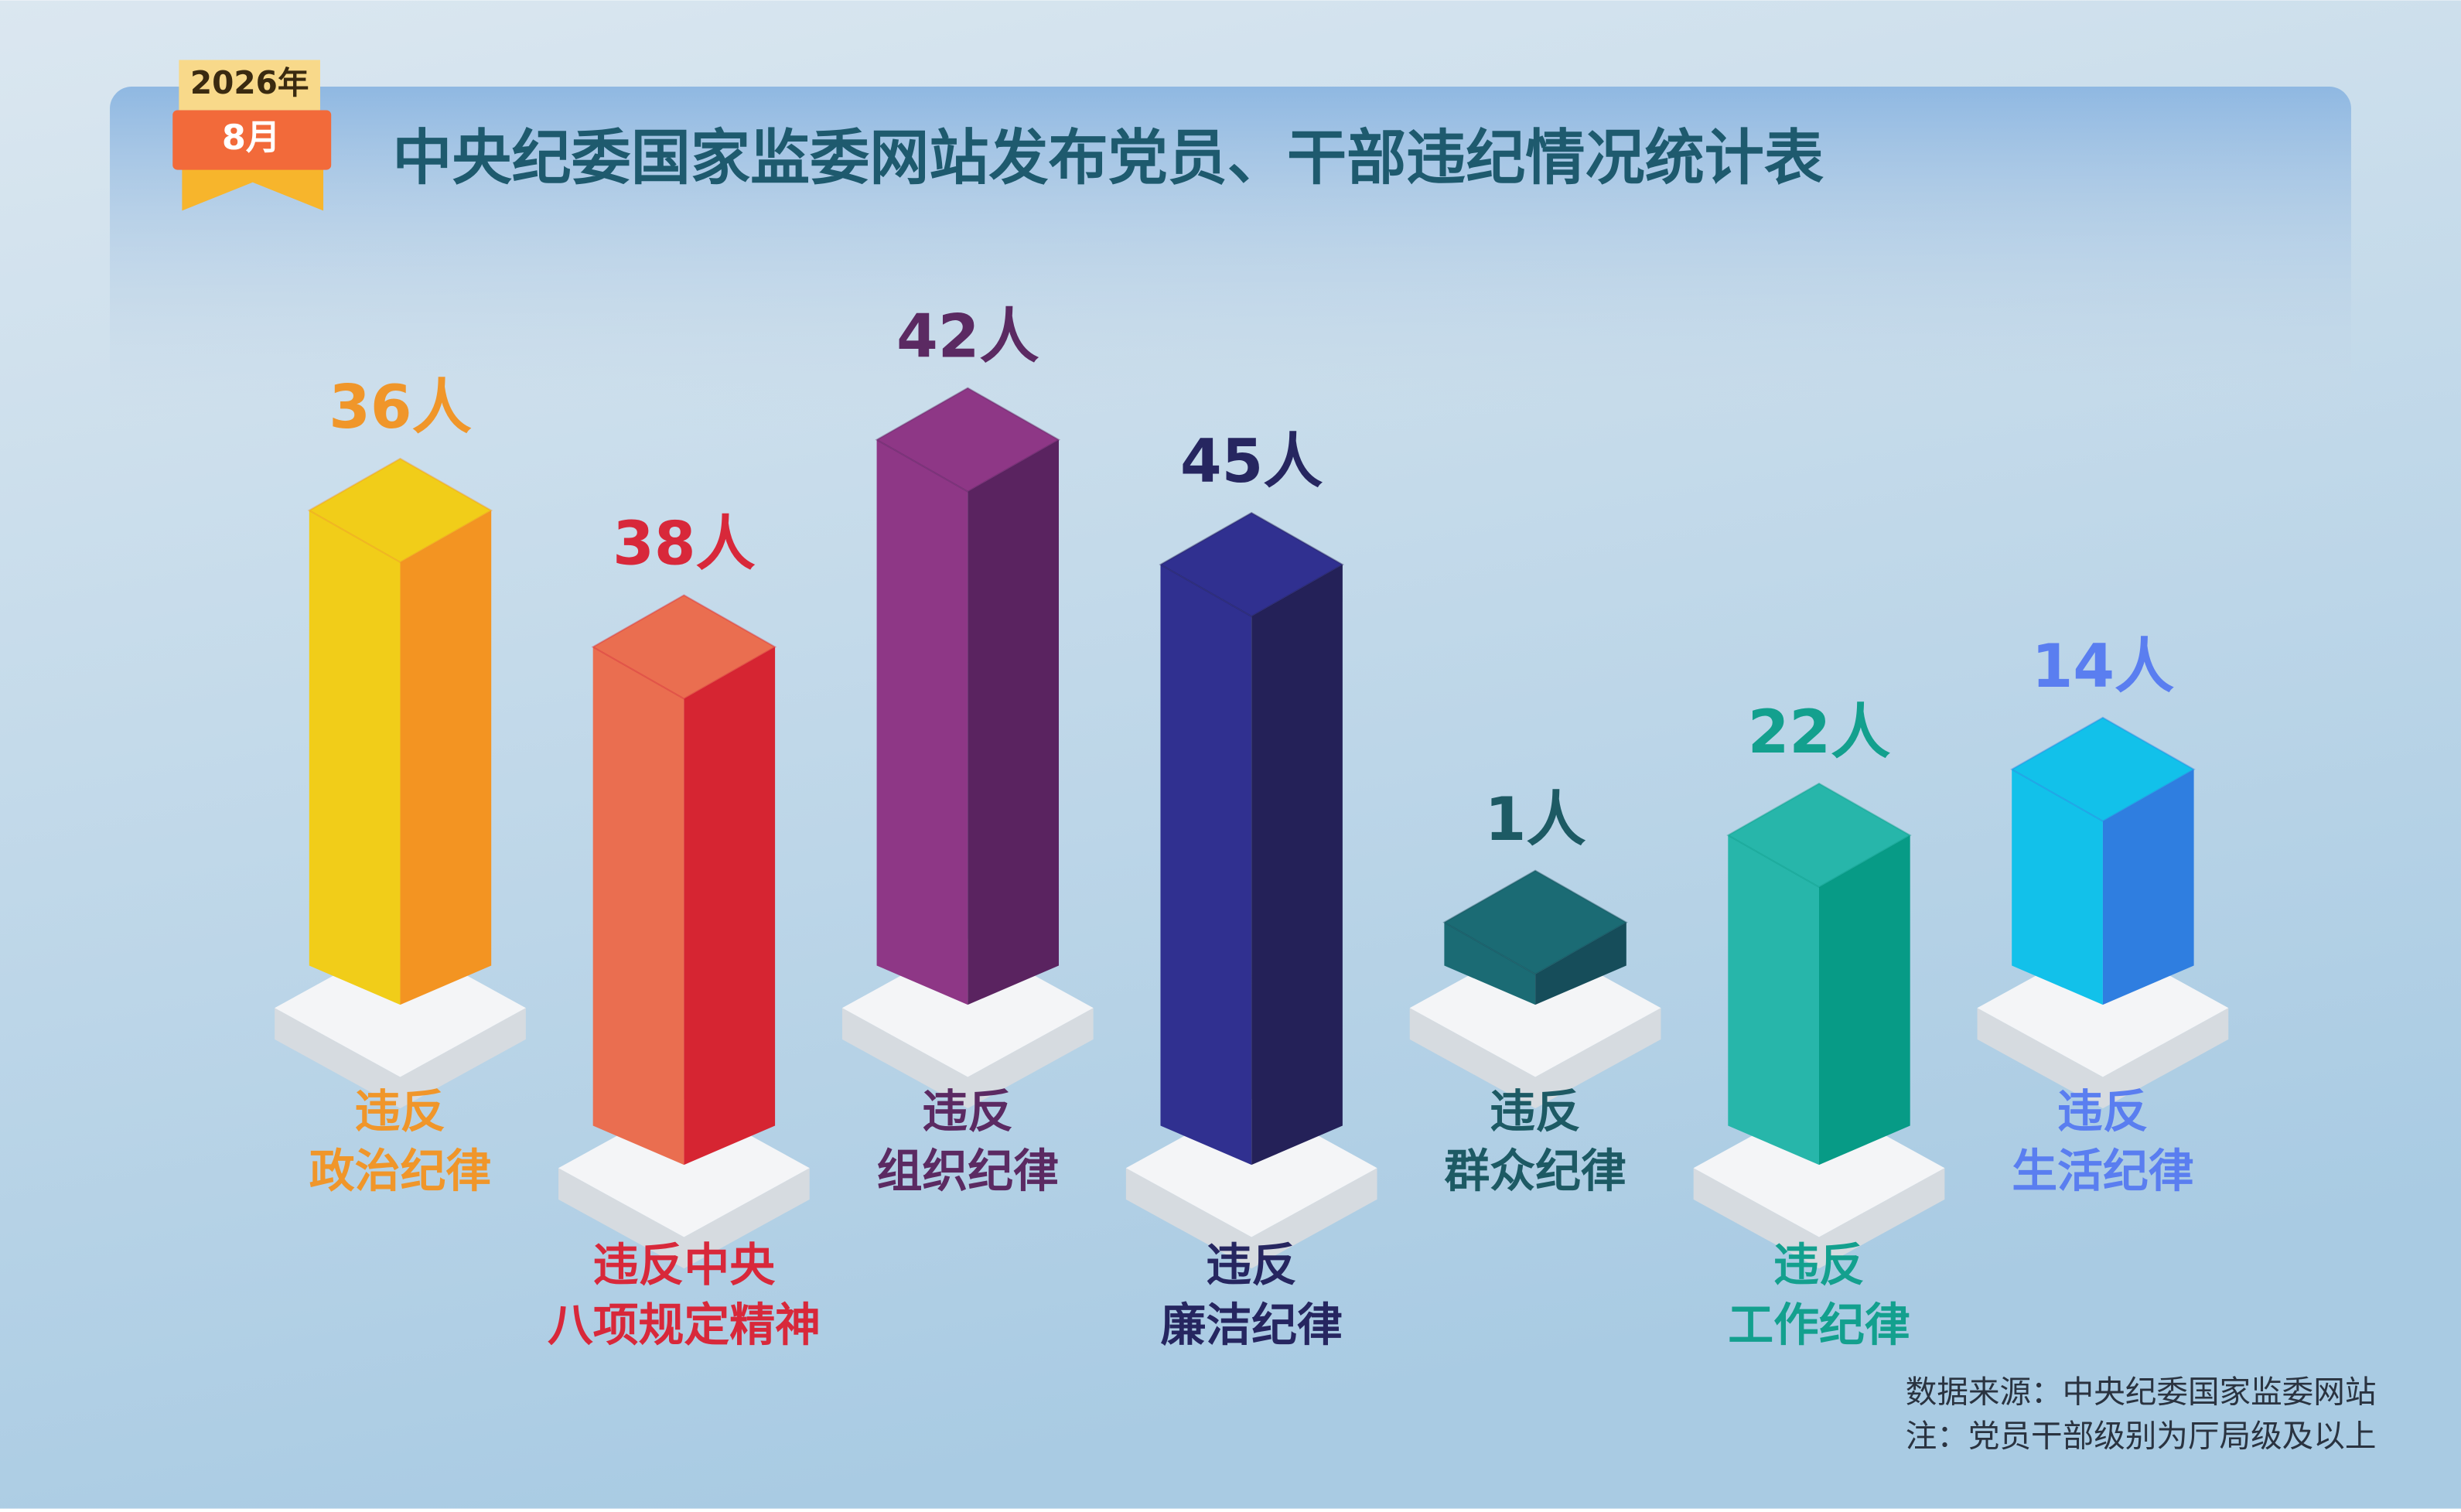 This screenshot has width=2461, height=1512. What do you see at coordinates (967, 337) in the screenshot?
I see `value-label: 42人` at bounding box center [967, 337].